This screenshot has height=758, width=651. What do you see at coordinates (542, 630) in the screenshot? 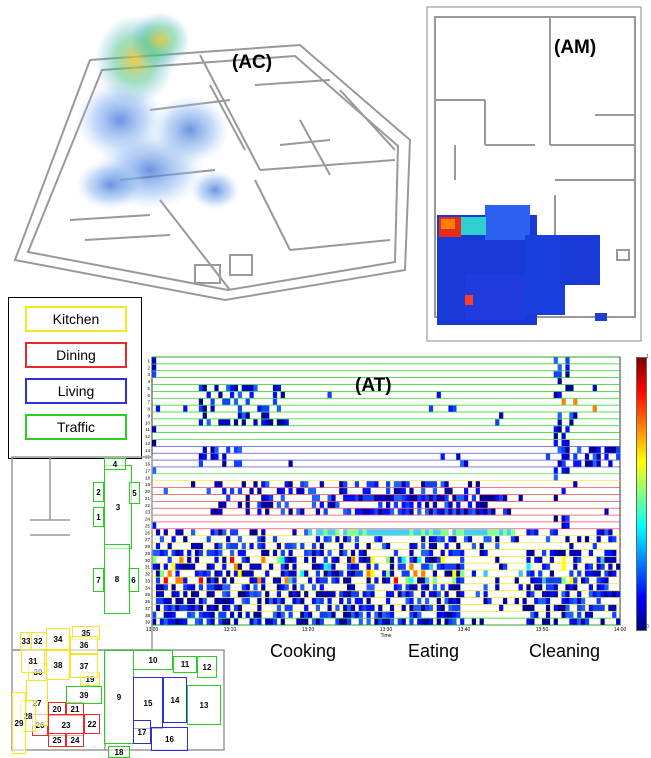
I see `x-tick-label: 13:50` at bounding box center [542, 630].